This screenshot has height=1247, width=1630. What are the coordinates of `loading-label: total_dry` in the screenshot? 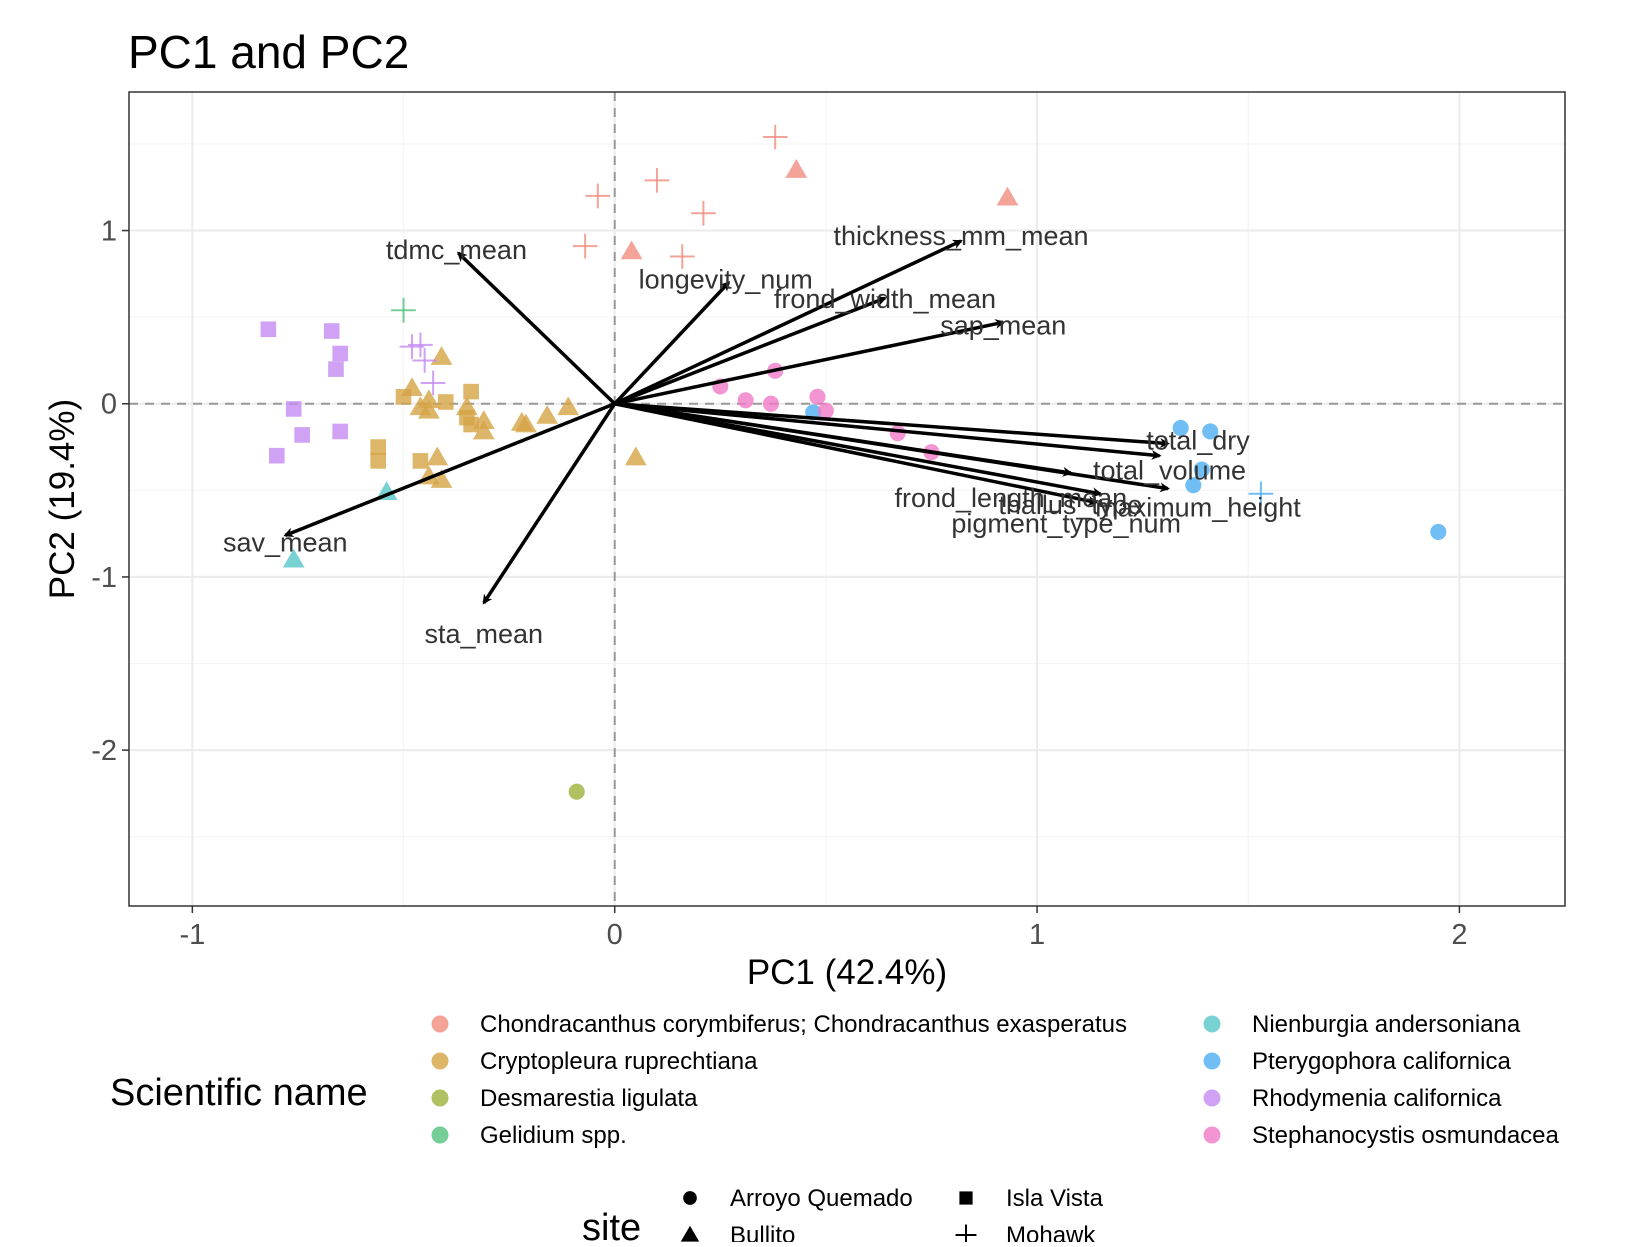 It's located at (1198, 441).